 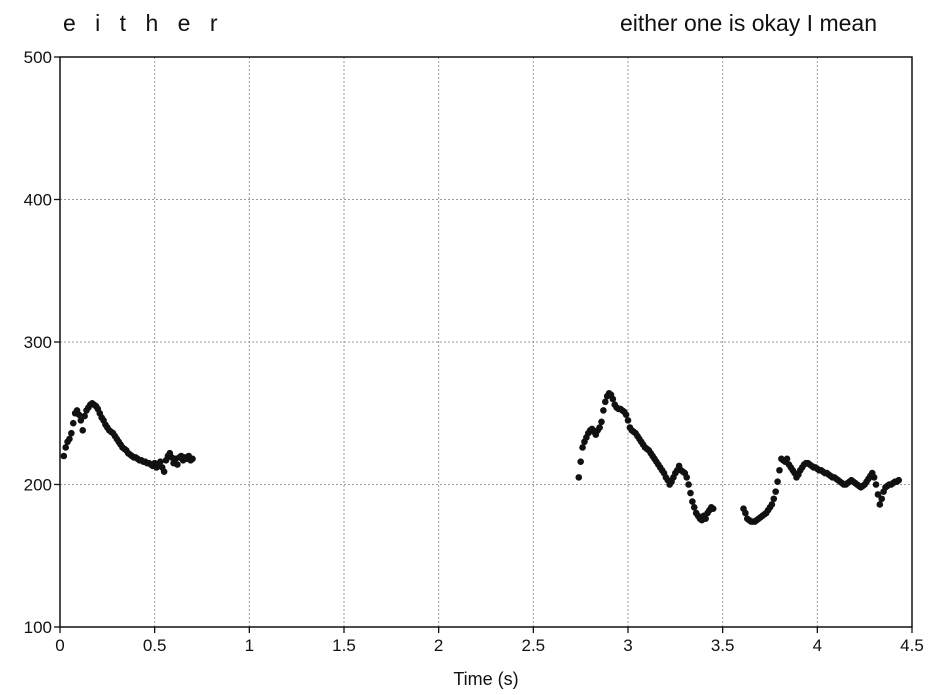 What do you see at coordinates (534, 645) in the screenshot?
I see `x-tick-label: 2.5` at bounding box center [534, 645].